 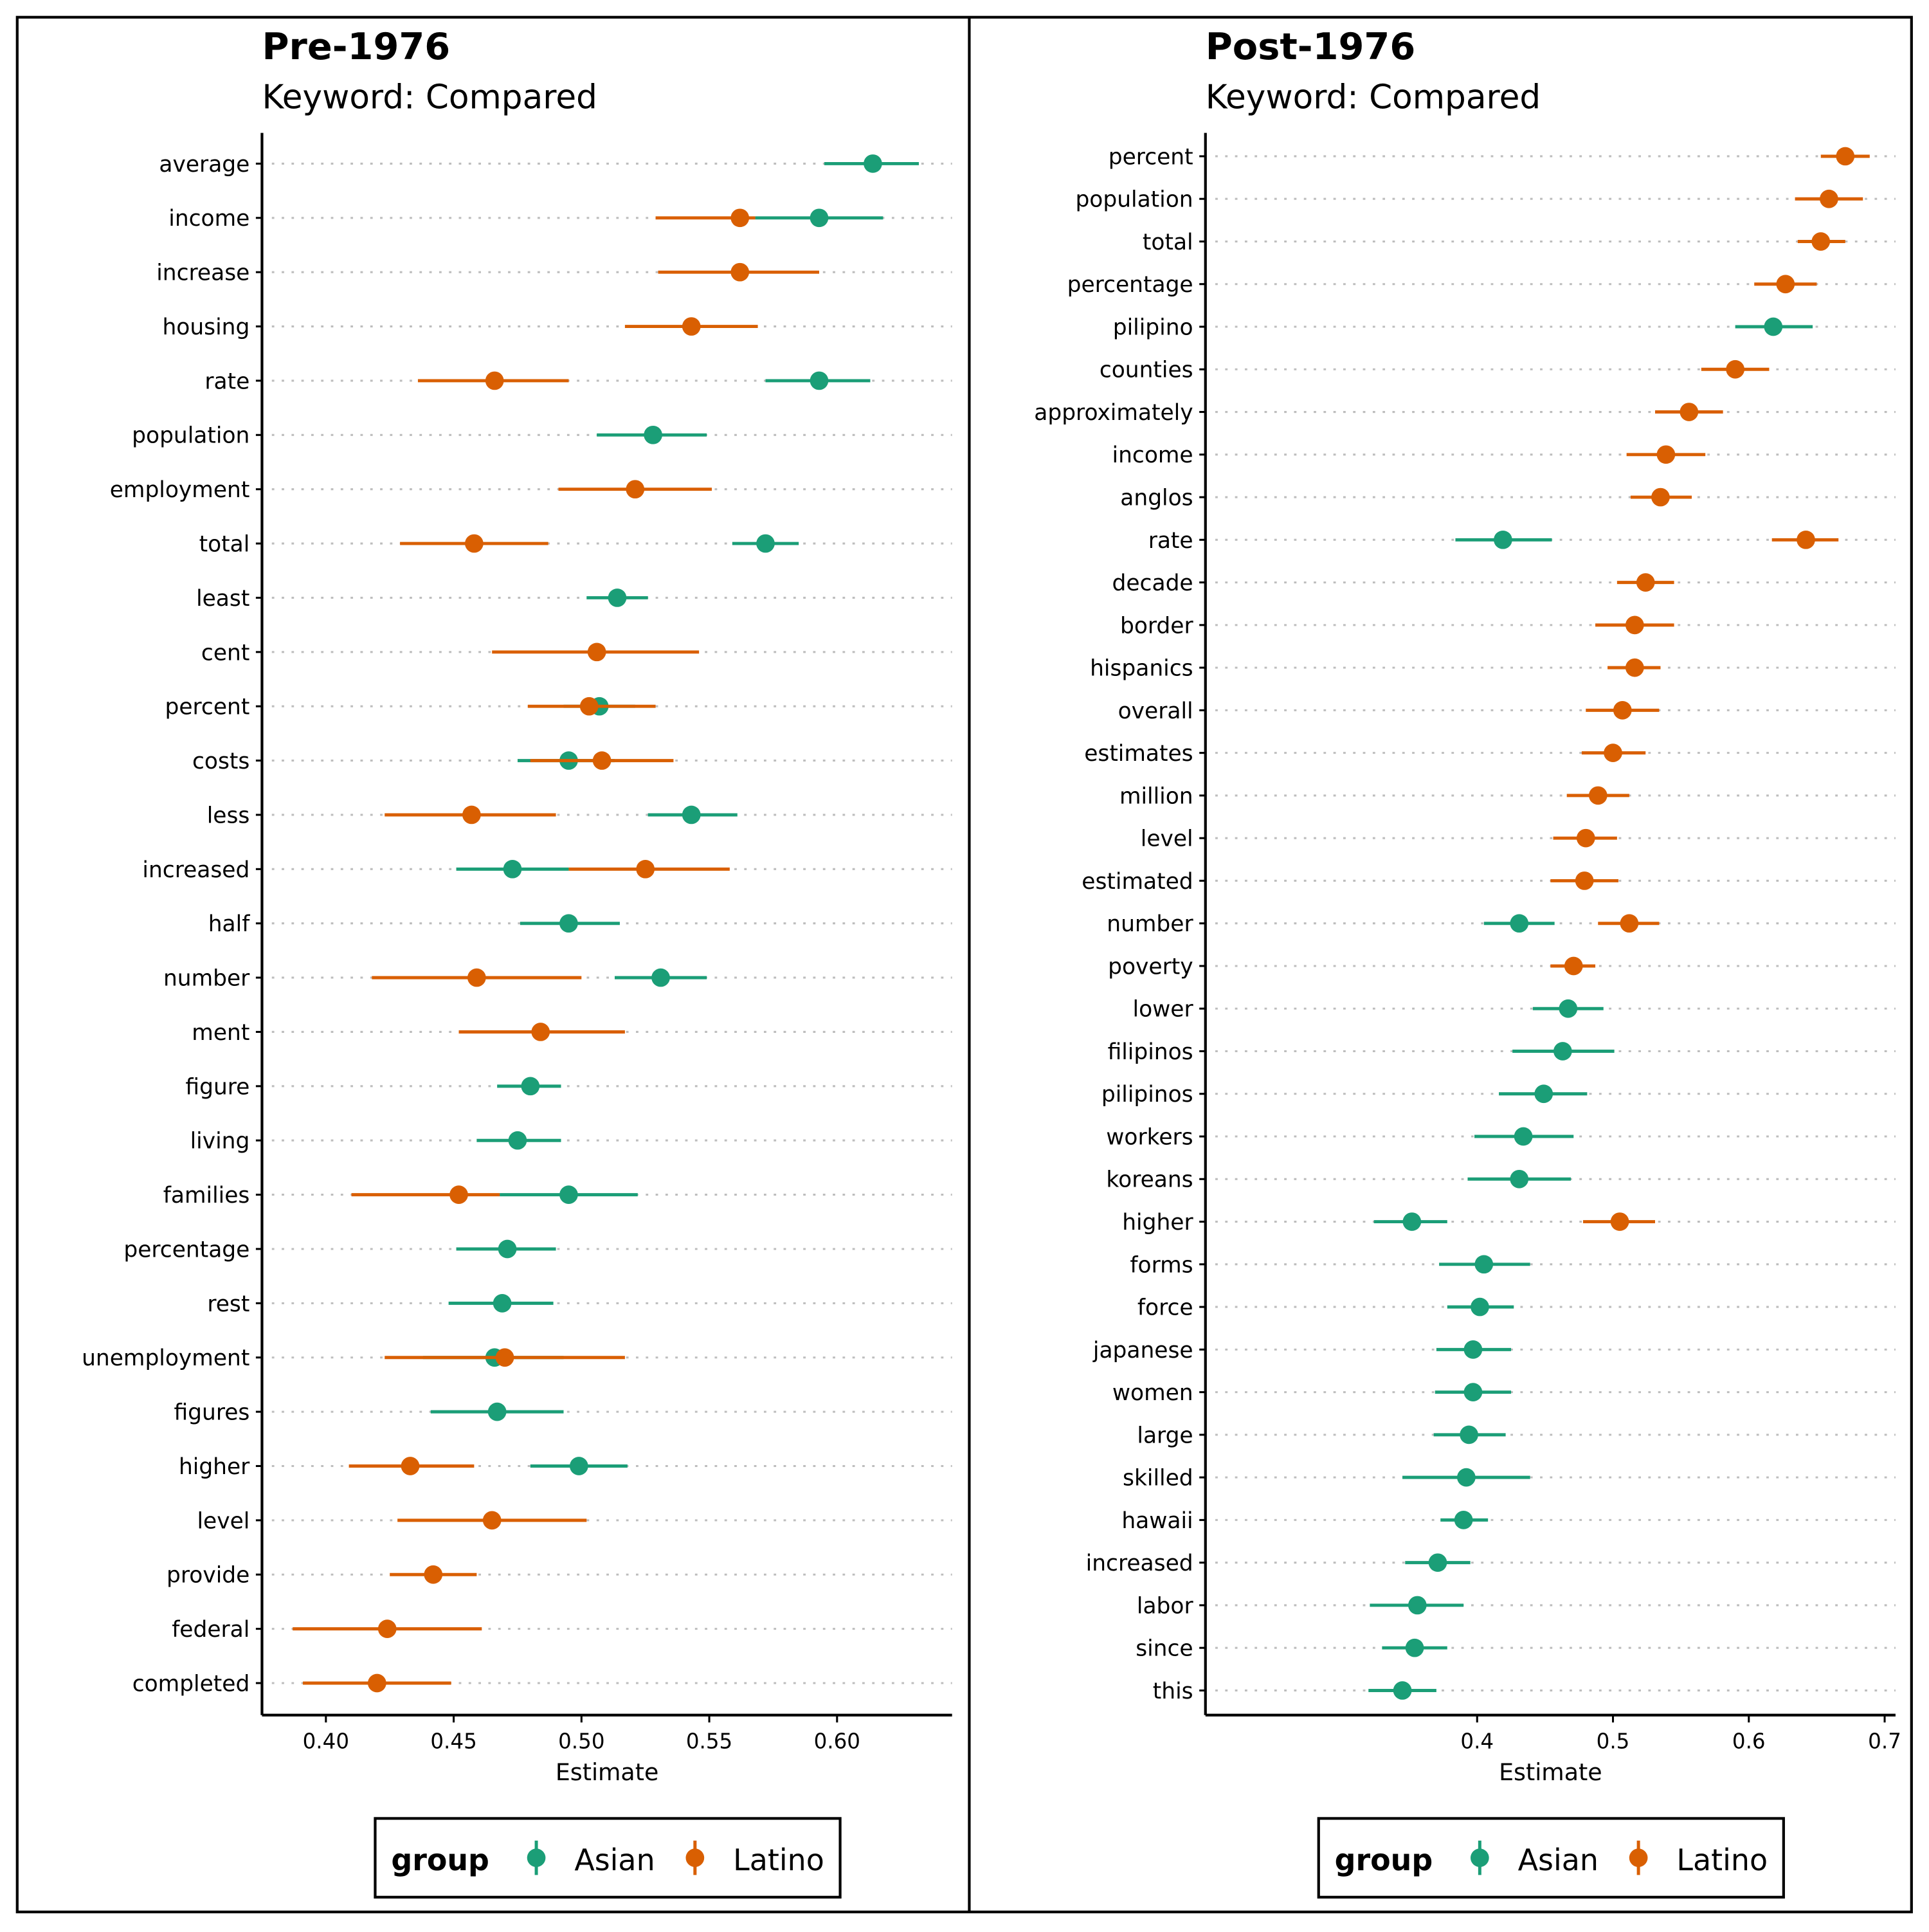 What do you see at coordinates (596, 652) in the screenshot?
I see `point-latino-cent` at bounding box center [596, 652].